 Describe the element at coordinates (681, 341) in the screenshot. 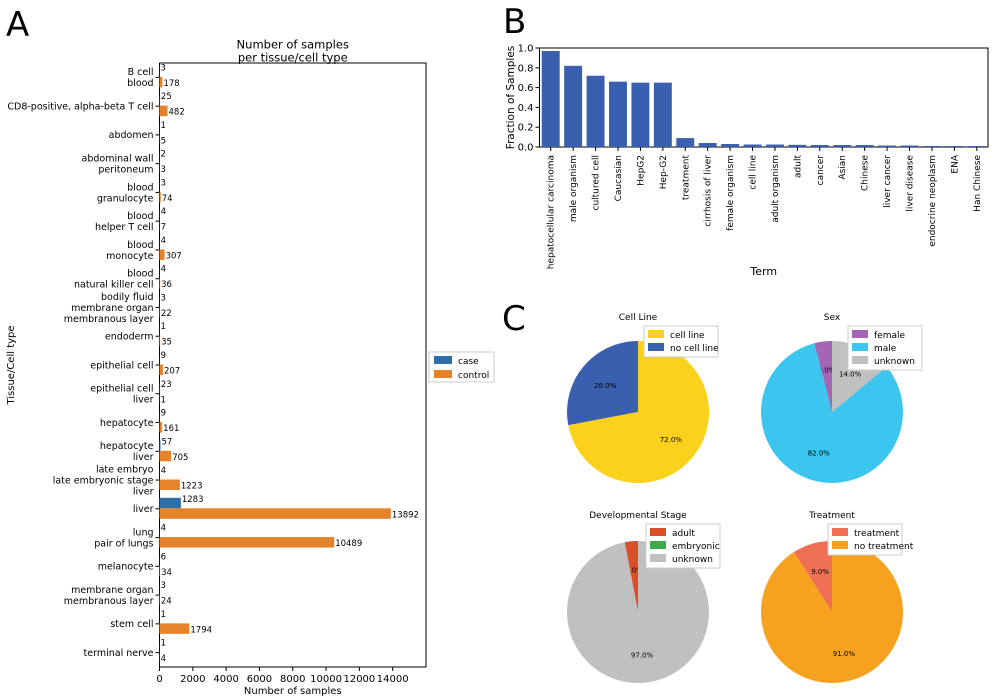

I see `pie-legend: cell line no cell line` at that location.